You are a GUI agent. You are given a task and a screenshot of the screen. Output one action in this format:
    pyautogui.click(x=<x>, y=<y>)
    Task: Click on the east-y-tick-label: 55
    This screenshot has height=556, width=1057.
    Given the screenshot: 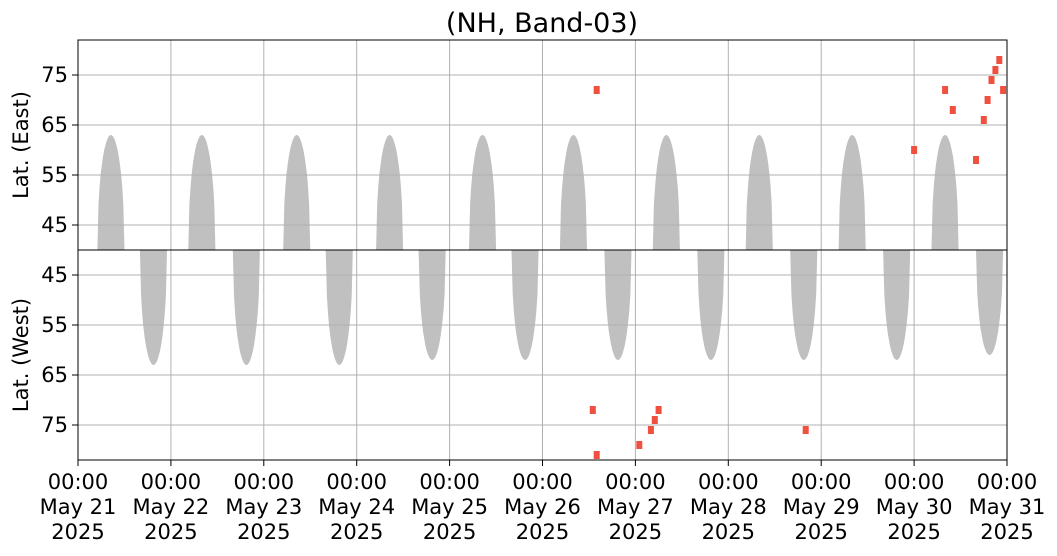 What is the action you would take?
    pyautogui.click(x=54, y=175)
    